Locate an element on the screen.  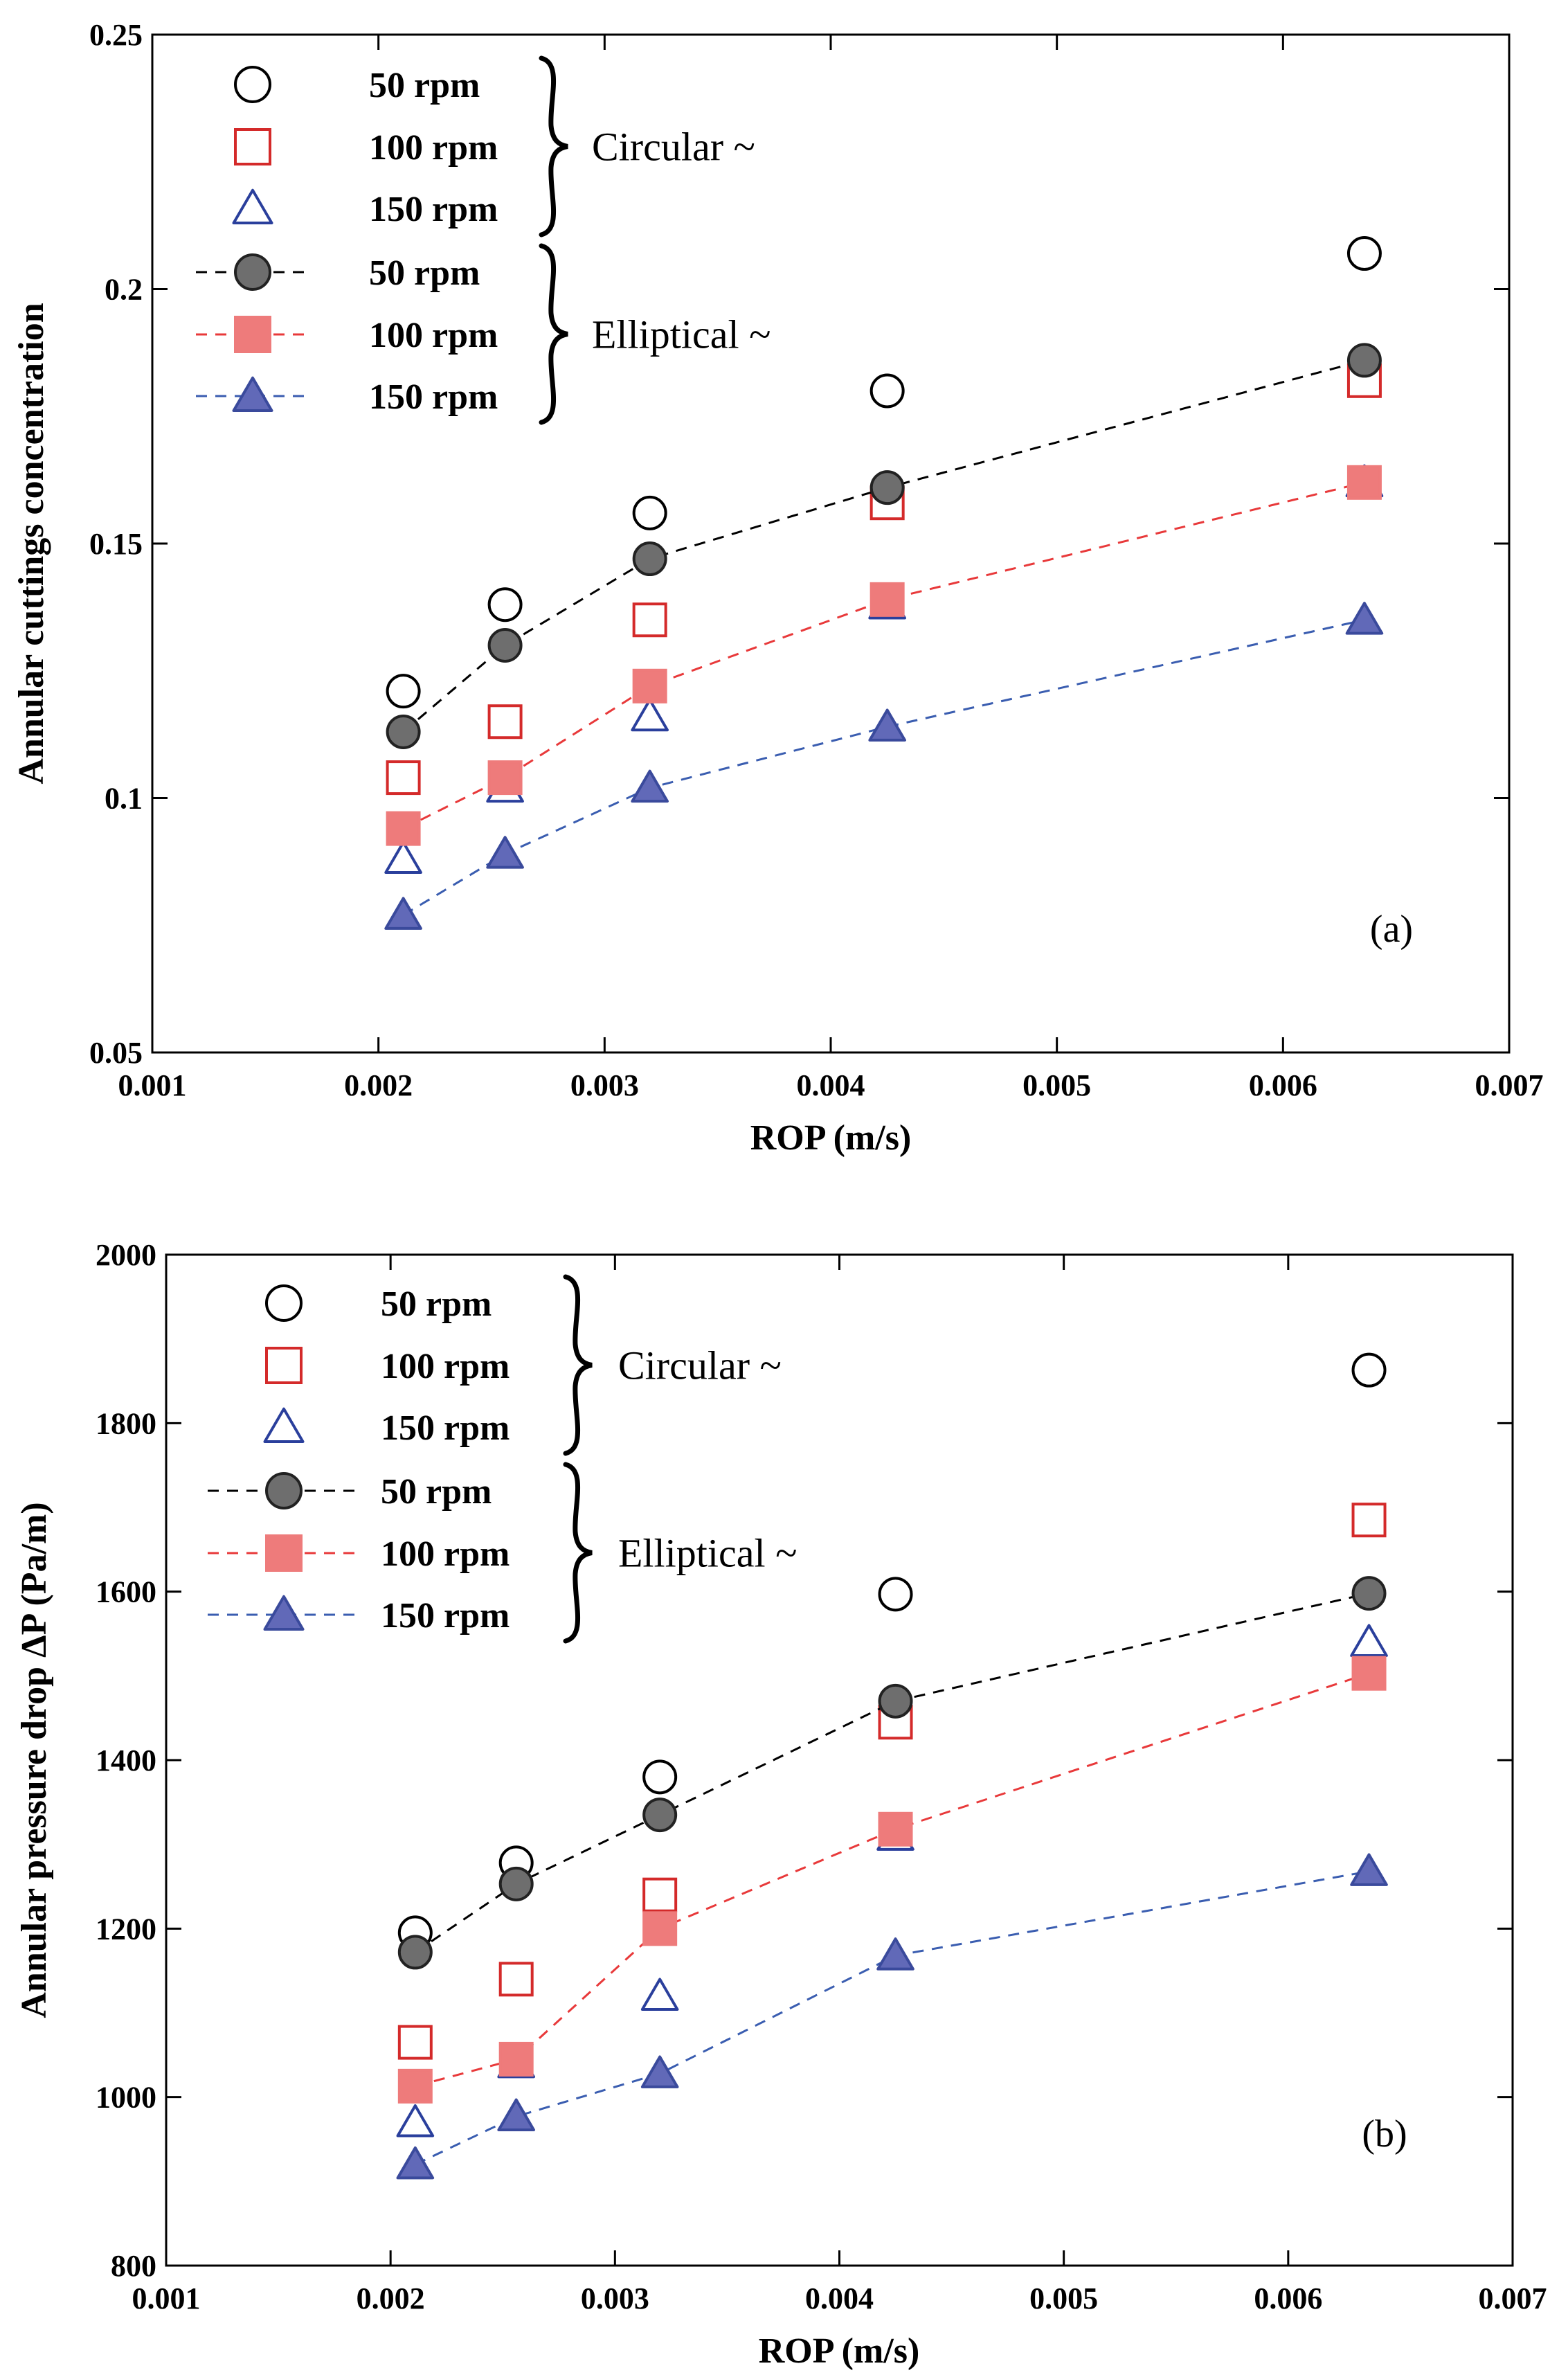
y-tick-label: 0.2 is located at coordinates (124, 290).